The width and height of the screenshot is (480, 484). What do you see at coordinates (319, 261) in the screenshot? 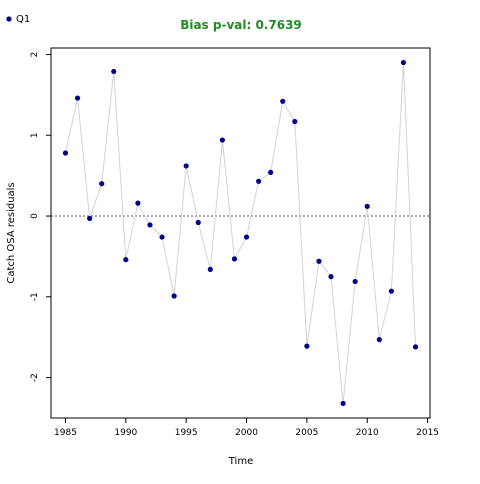
I see `data-point-2006` at bounding box center [319, 261].